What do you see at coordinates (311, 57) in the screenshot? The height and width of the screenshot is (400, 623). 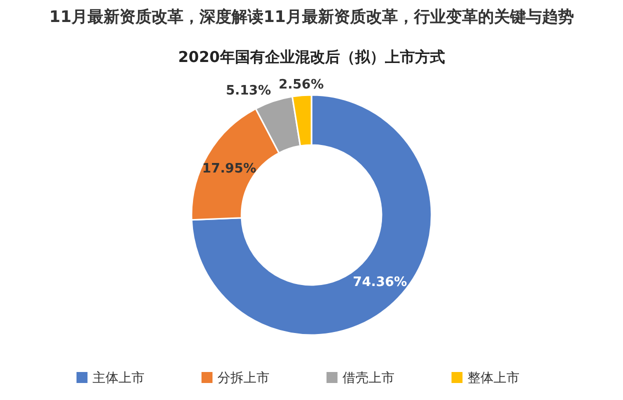 I see `title: 2020年国有企业混改后（拟）上市方式` at bounding box center [311, 57].